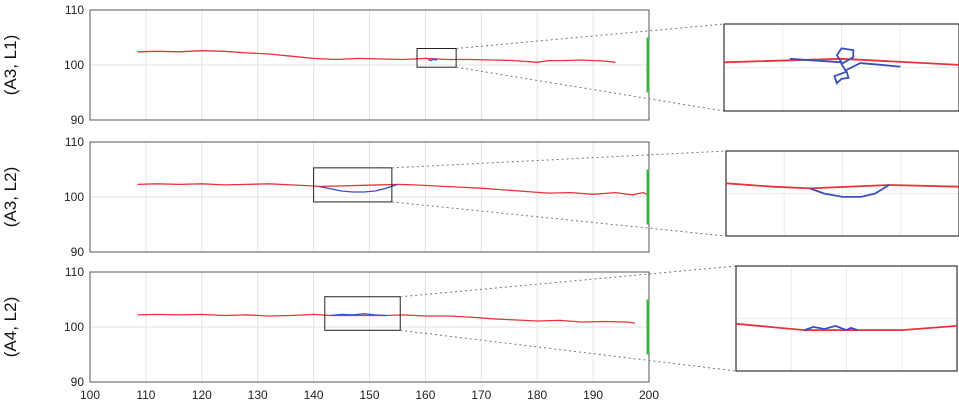 Image resolution: width=959 pixels, height=410 pixels. What do you see at coordinates (10, 197) in the screenshot?
I see `row-label: (A3, L2)` at bounding box center [10, 197].